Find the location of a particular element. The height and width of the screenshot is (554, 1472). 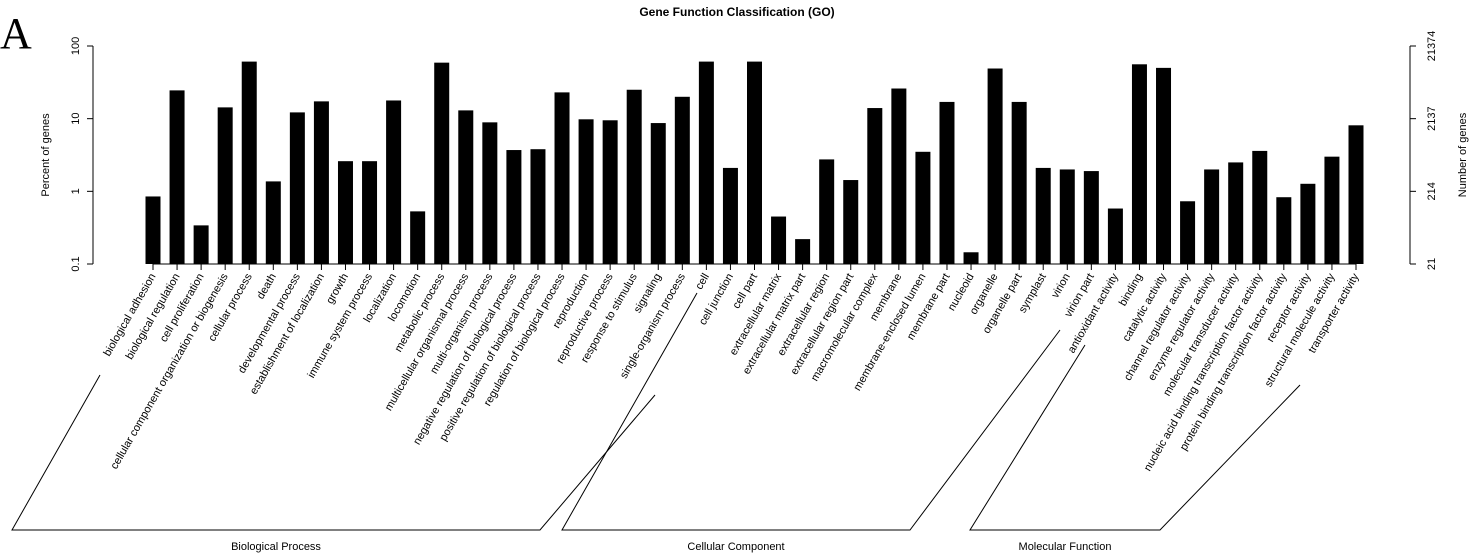

y-tick-label: 10 is located at coordinates (76, 119).